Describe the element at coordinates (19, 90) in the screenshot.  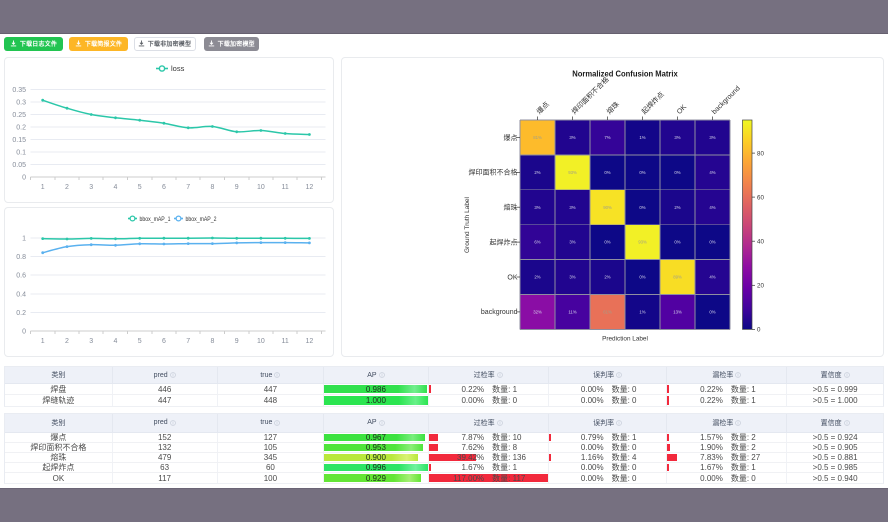
I see `svg-text: 0.35` at that location.